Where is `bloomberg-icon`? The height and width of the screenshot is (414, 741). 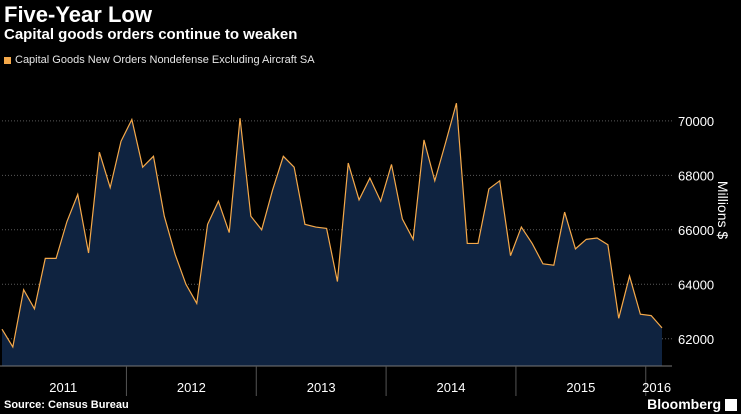
bloomberg-icon is located at coordinates (731, 405).